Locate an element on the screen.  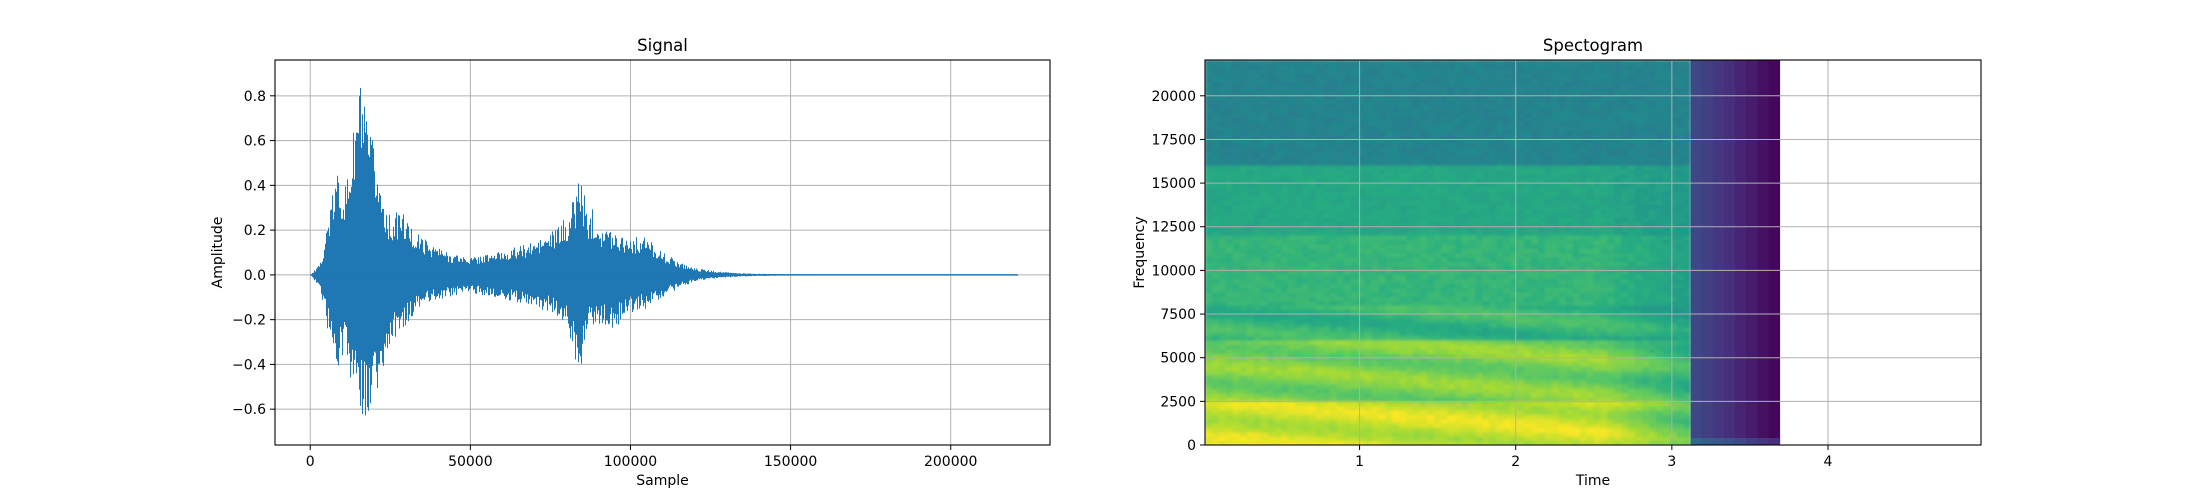
signal-x-tick-label: 50000 is located at coordinates (470, 462).